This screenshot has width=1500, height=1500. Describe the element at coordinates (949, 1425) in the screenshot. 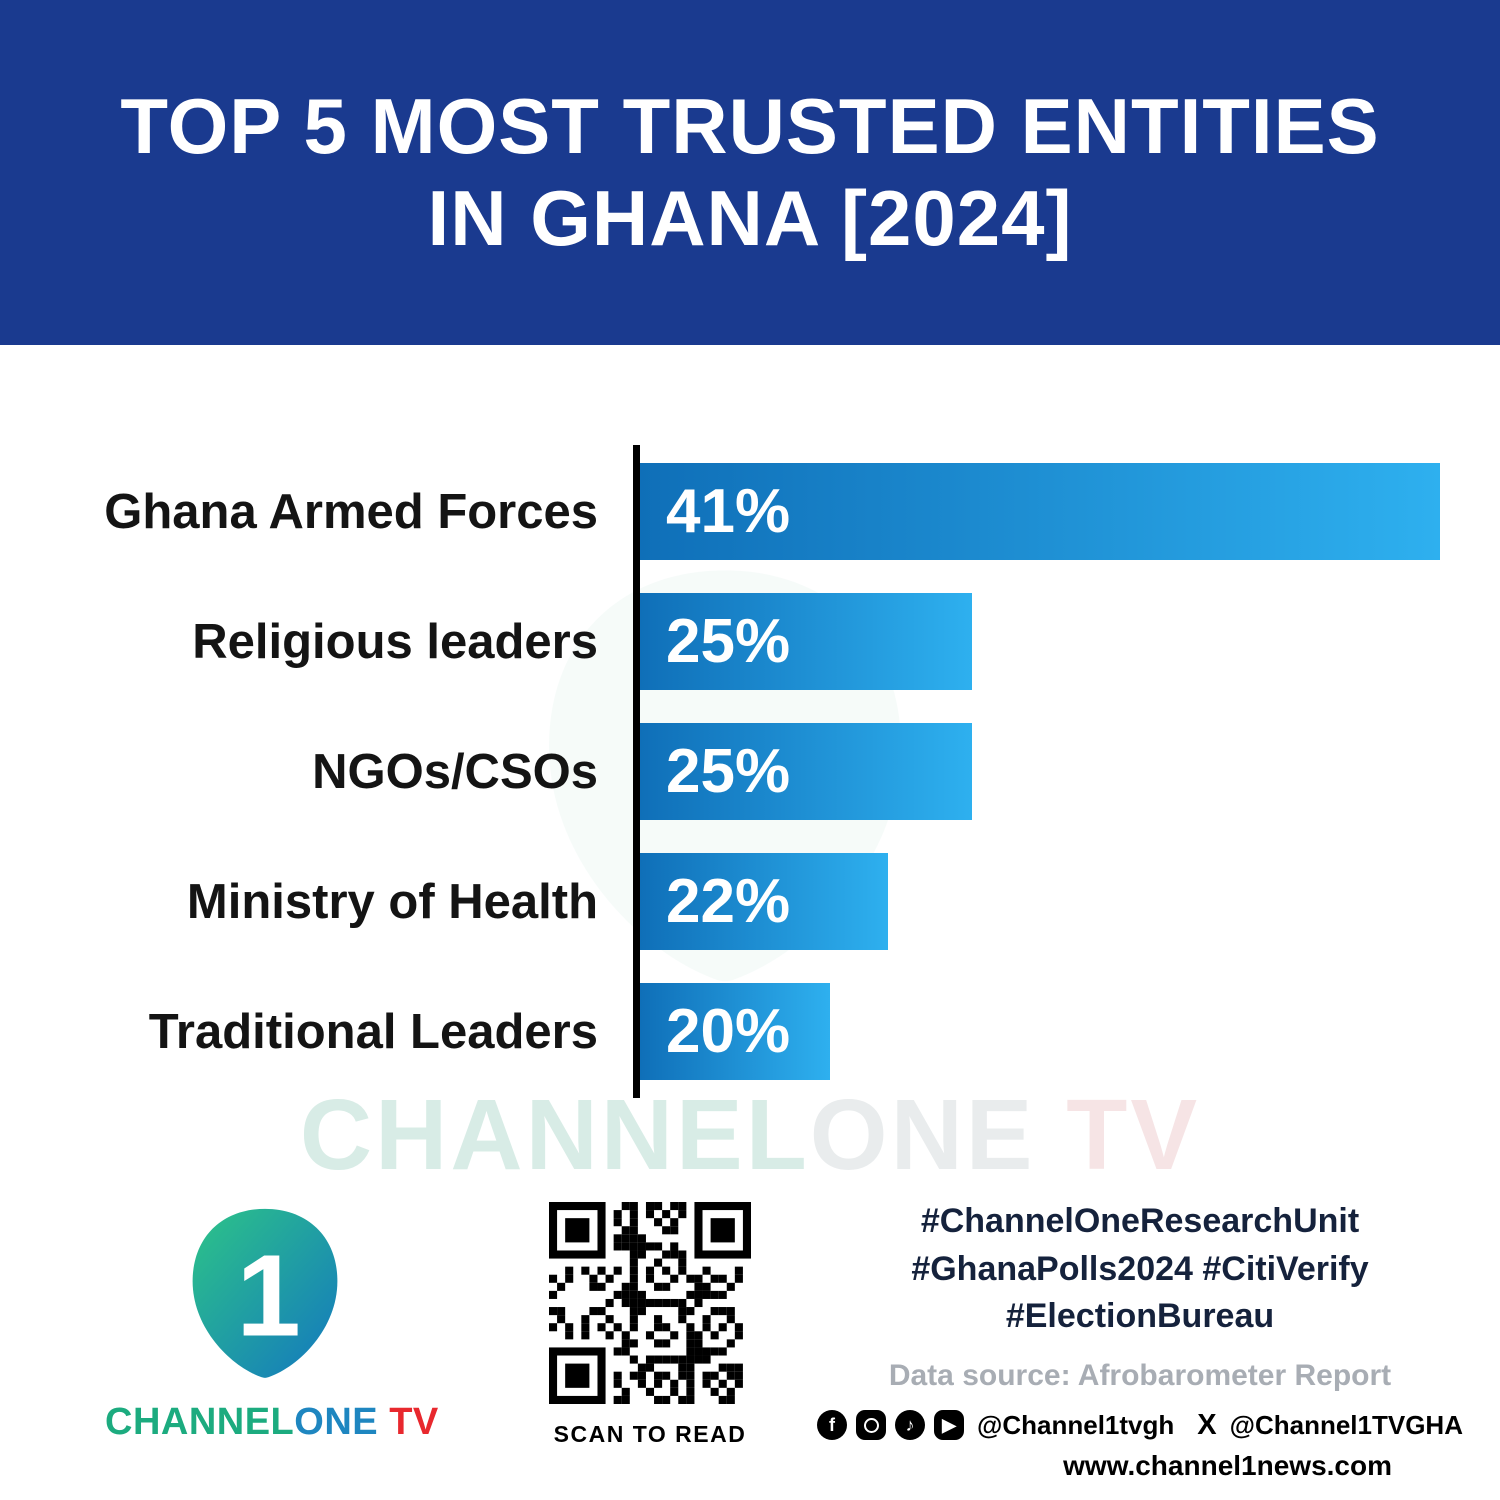

I see `youtube-icon: ▶` at that location.